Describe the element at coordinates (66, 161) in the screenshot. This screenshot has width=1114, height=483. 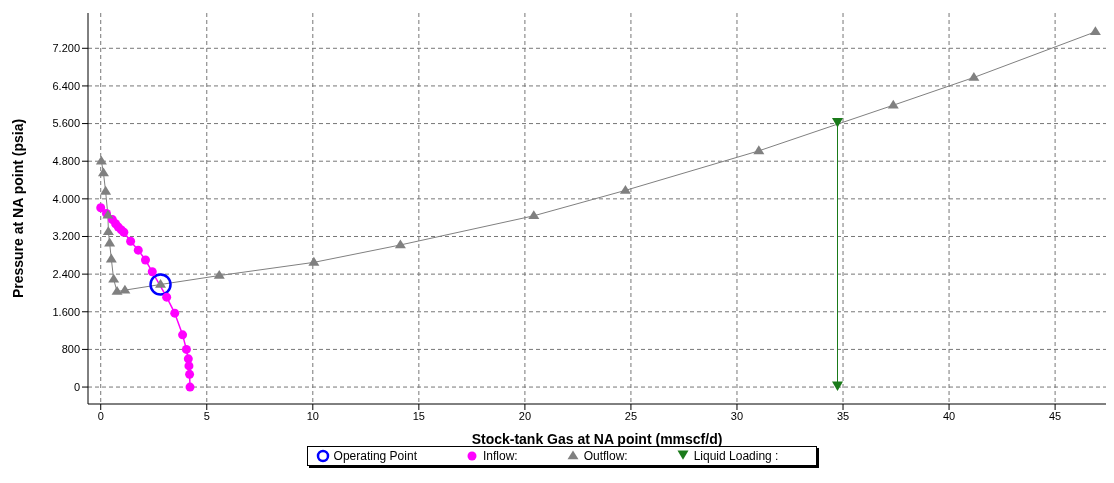
I see `y-tick-label: 4.800` at that location.